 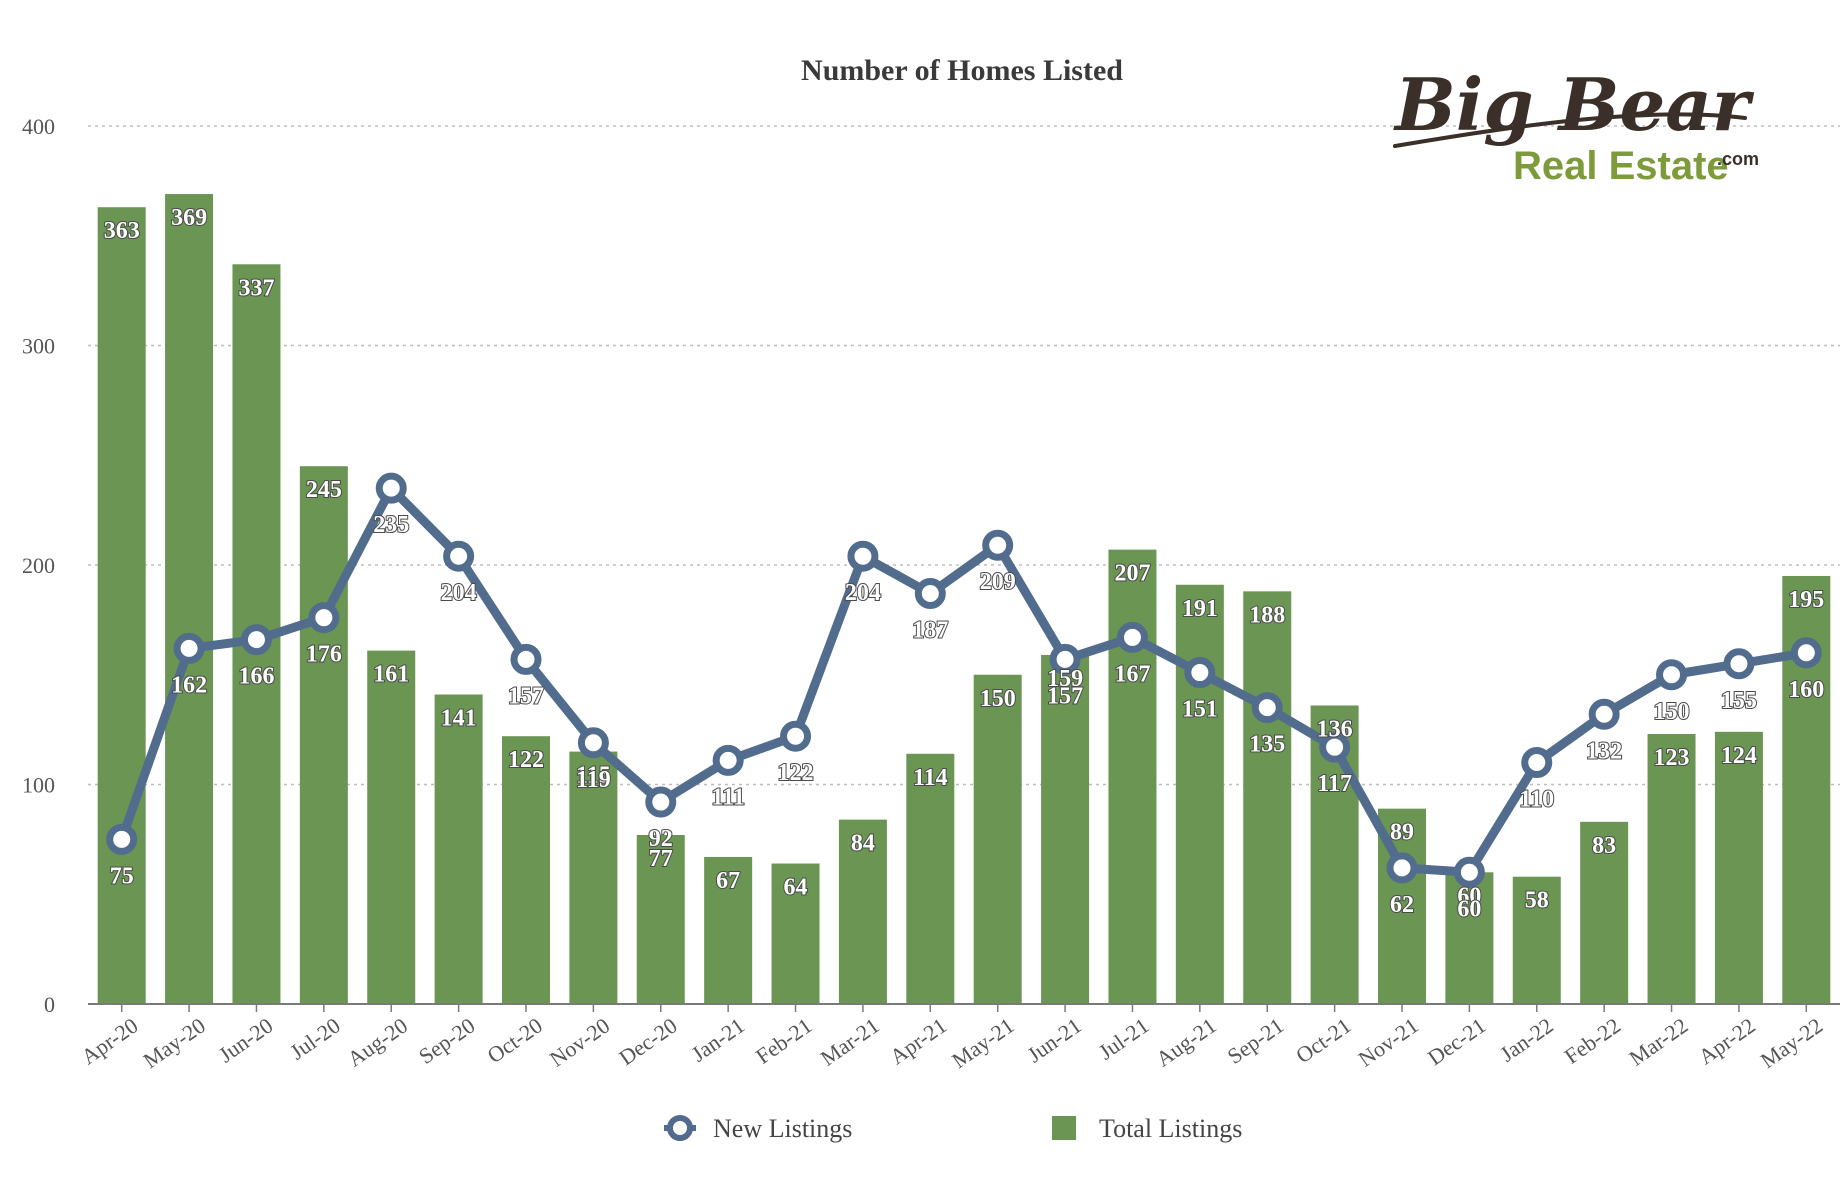 I want to click on bar-data-label: 124, so click(x=1739, y=756).